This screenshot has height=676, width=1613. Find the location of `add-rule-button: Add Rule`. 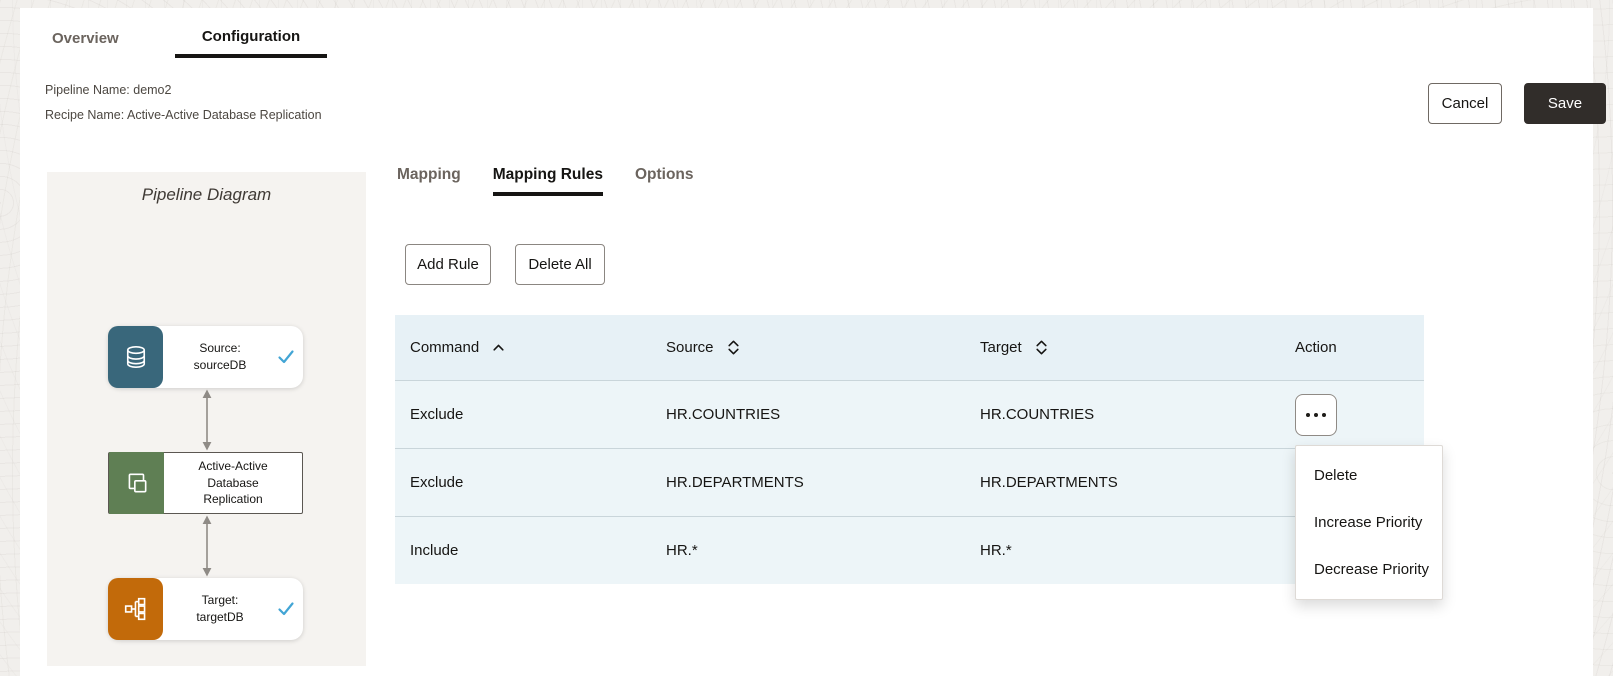

add-rule-button: Add Rule is located at coordinates (448, 264).